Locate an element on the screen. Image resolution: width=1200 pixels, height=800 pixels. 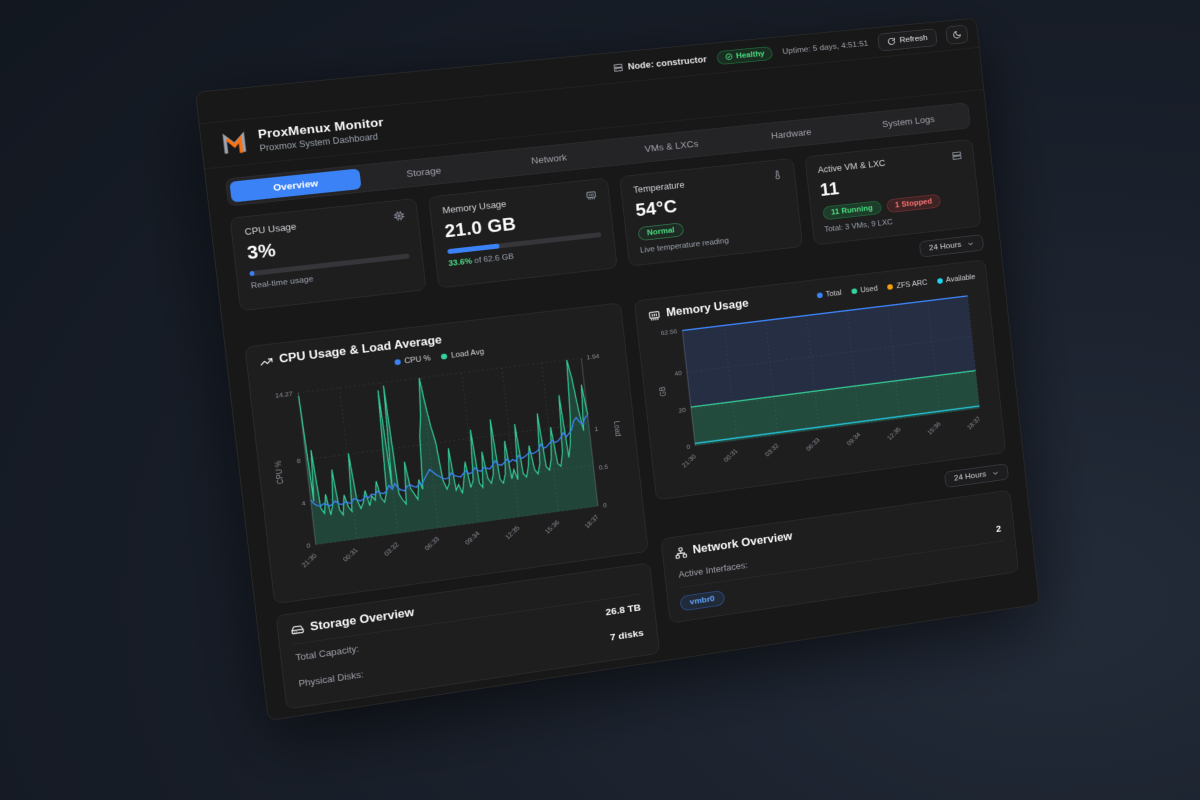
storage-capacity-value: 26.8 TB is located at coordinates (623, 610).